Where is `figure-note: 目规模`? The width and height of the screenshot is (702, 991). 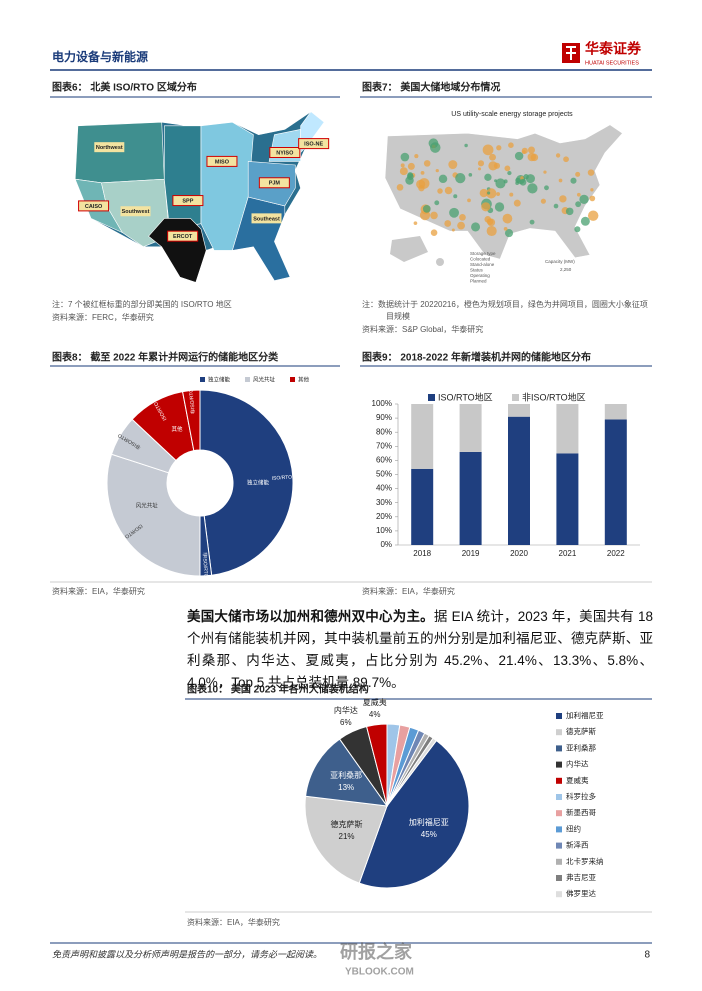 figure-note: 目规模 is located at coordinates (398, 316).